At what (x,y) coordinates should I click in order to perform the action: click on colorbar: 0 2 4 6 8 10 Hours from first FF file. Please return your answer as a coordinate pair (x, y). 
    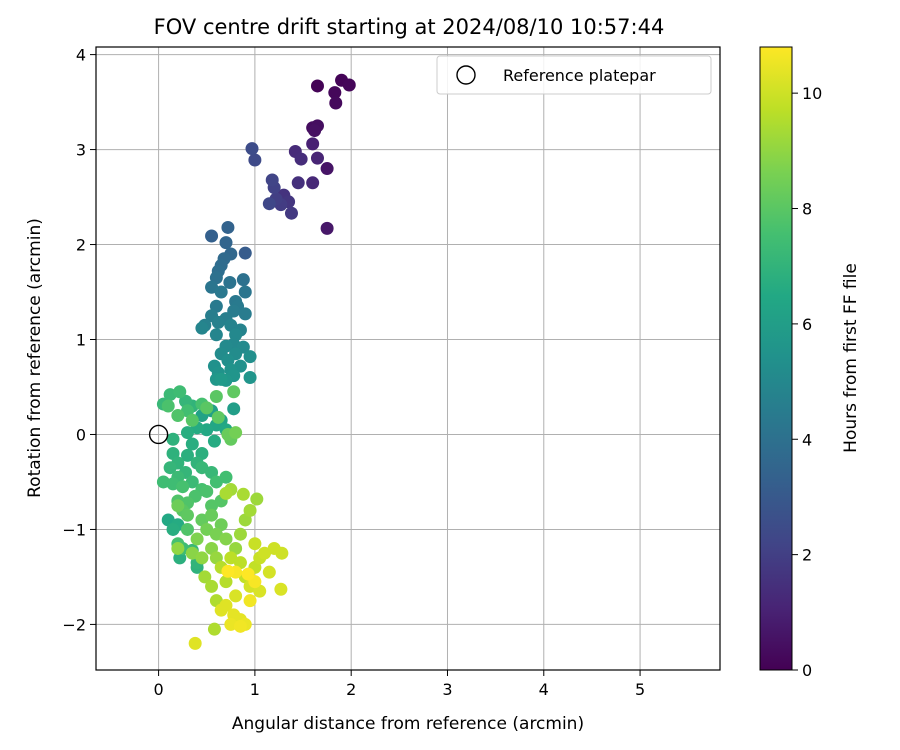
    Looking at the image, I should click on (810, 363).